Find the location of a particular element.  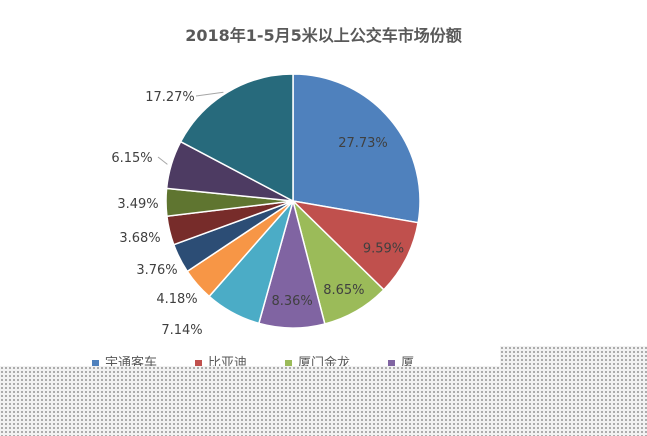

data-label-6: 4.18% is located at coordinates (176, 299).